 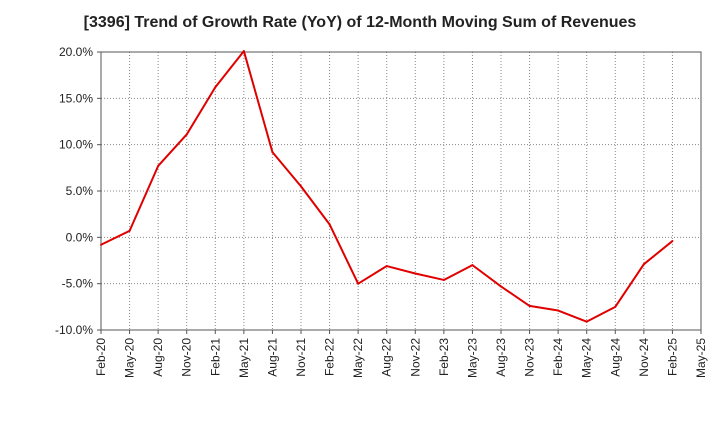 I want to click on y-tick-label: 10.0%, so click(x=76, y=145).